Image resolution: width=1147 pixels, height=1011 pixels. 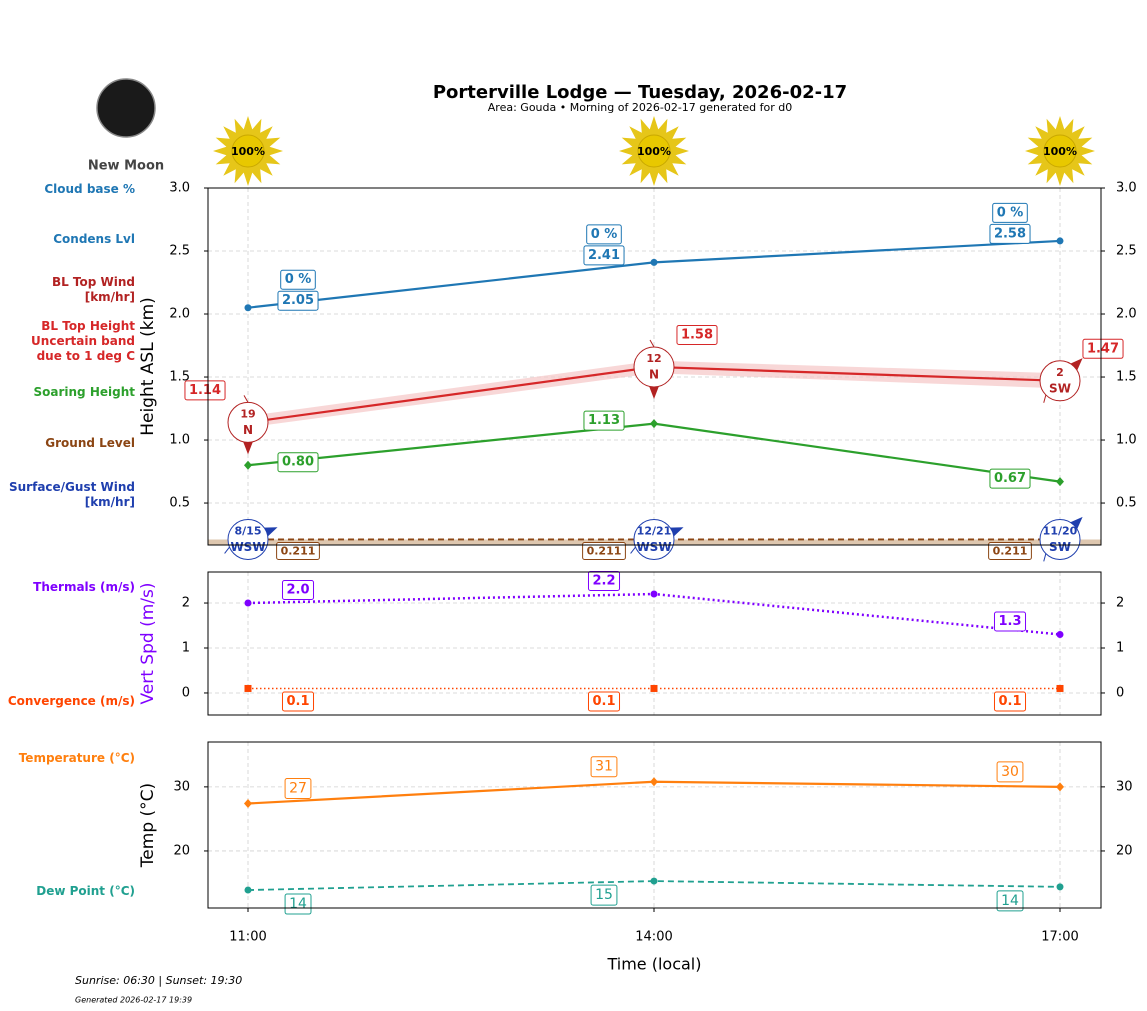 I want to click on y-tick-label-right: 30, so click(x=1124, y=786).